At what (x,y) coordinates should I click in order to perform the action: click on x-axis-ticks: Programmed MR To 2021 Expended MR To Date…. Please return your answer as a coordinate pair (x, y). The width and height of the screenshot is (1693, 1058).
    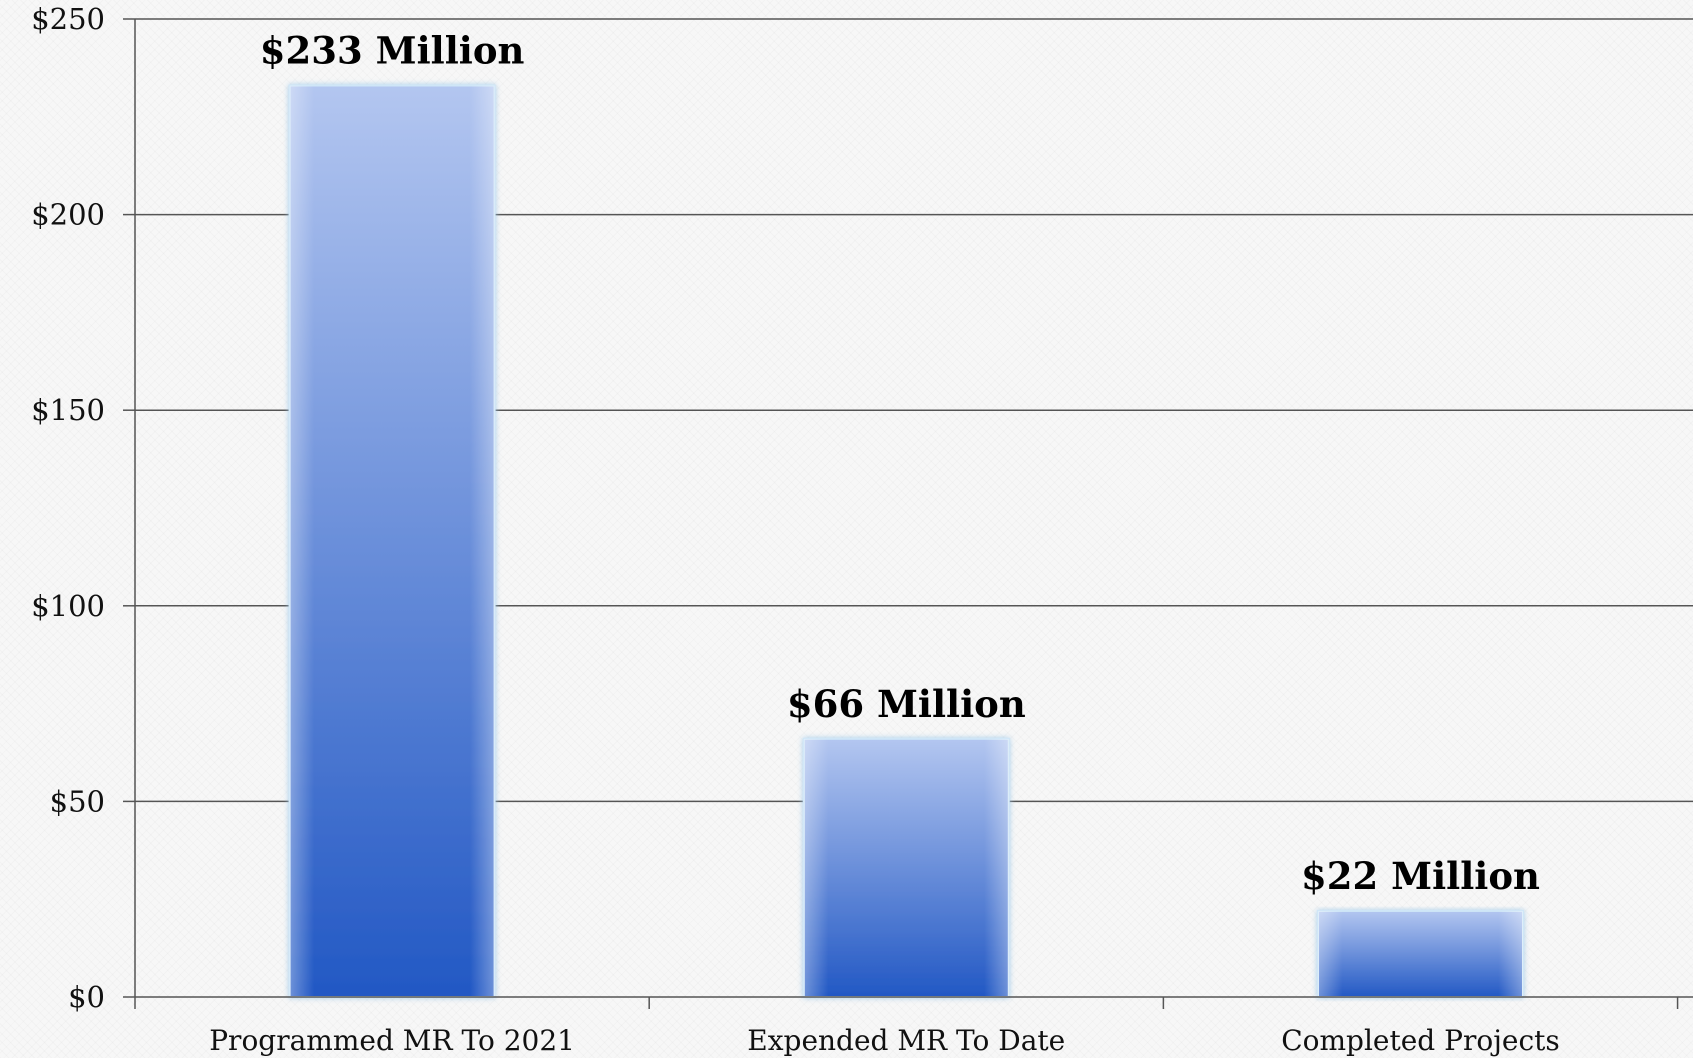
    Looking at the image, I should click on (906, 1027).